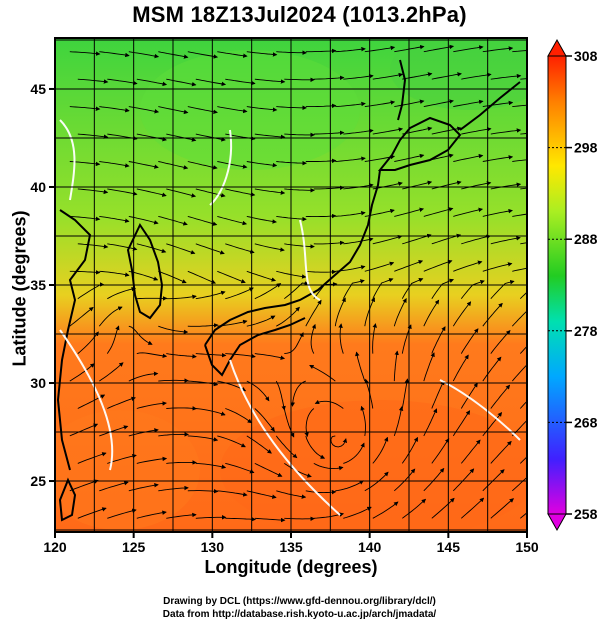  What do you see at coordinates (291, 567) in the screenshot?
I see `x-axis-label: Longitude (degrees)` at bounding box center [291, 567].